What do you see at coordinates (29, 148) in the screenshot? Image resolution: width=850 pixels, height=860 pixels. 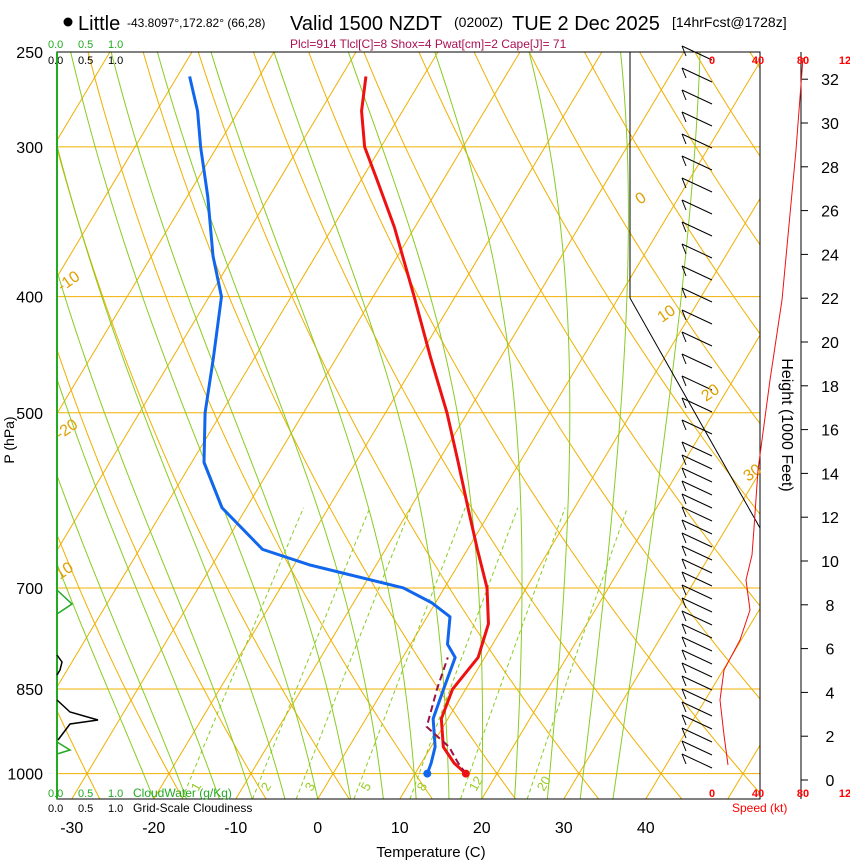 I see `pressure-tick-label: 300` at bounding box center [29, 148].